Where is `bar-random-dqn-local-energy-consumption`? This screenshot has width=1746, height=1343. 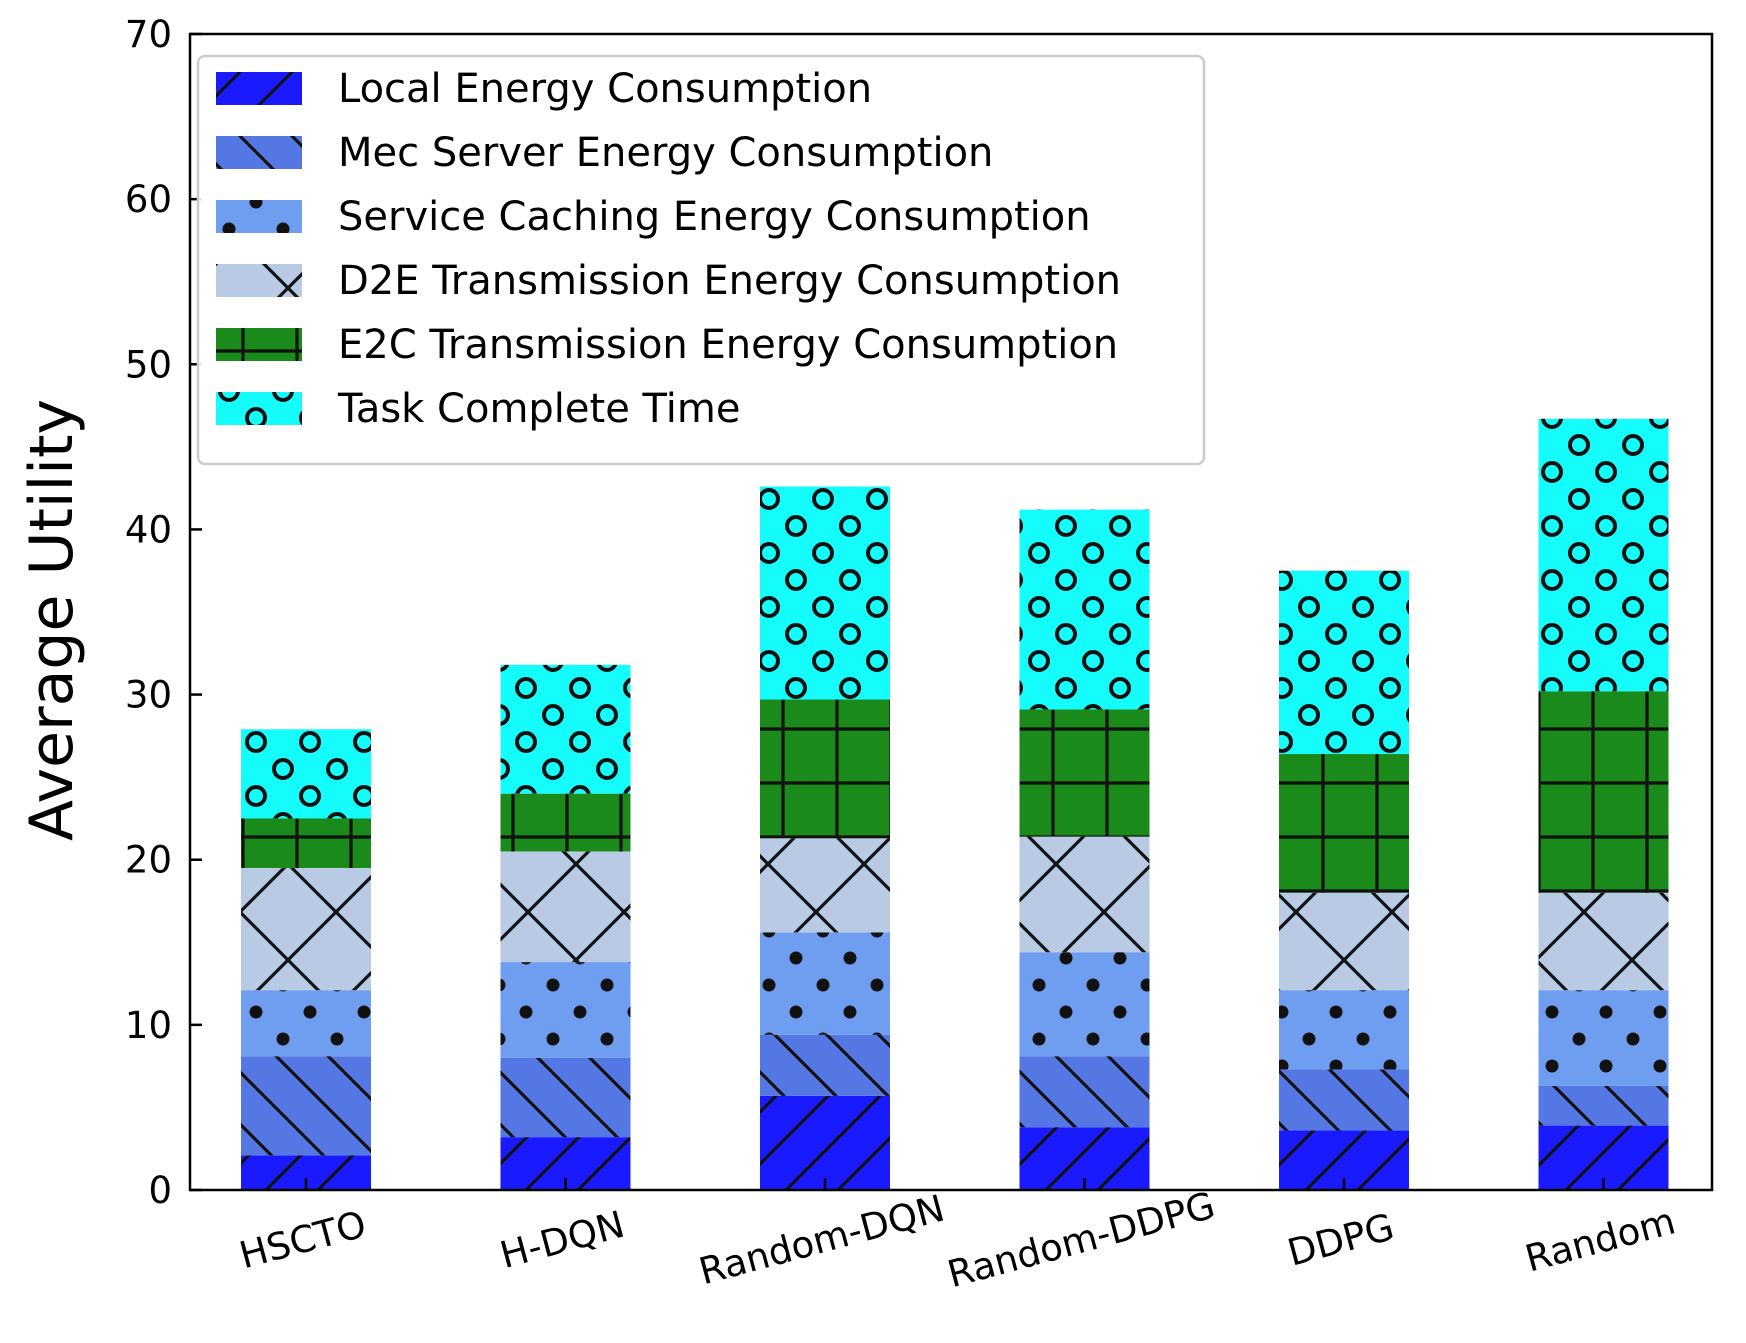 bar-random-dqn-local-energy-consumption is located at coordinates (825, 1142).